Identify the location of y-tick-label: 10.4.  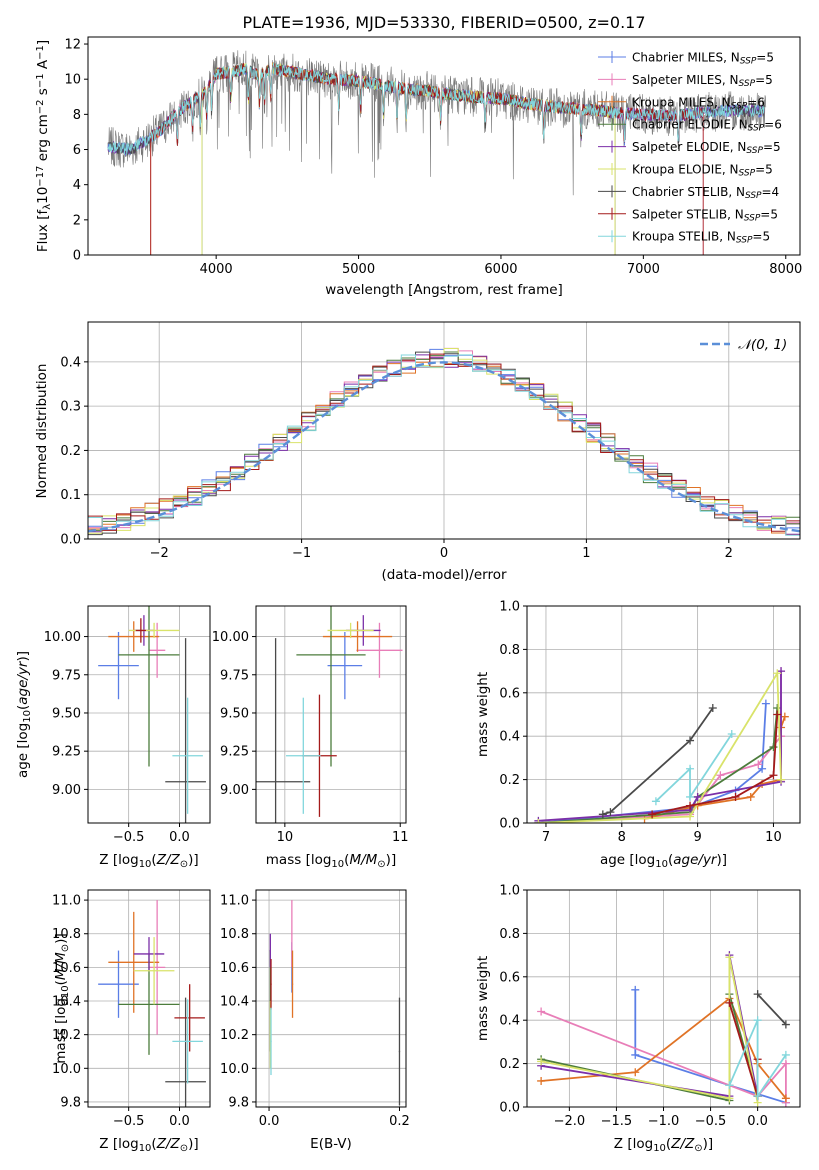
(234, 1002).